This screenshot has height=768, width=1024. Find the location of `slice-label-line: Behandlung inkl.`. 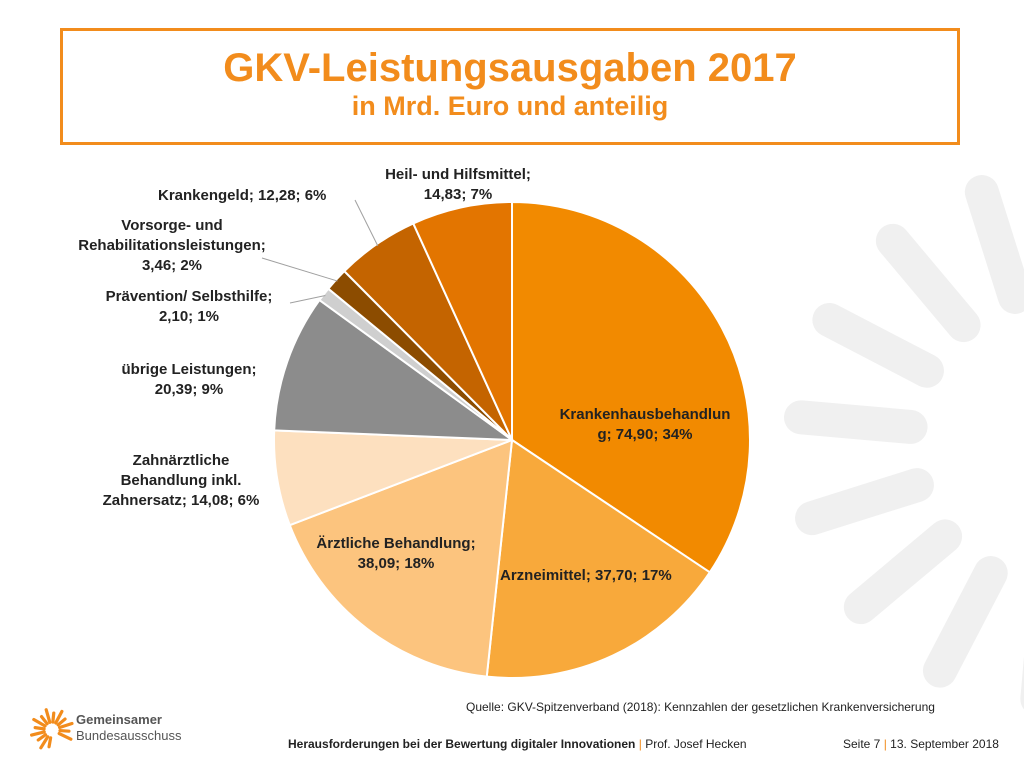

slice-label-line: Behandlung inkl. is located at coordinates (181, 480).